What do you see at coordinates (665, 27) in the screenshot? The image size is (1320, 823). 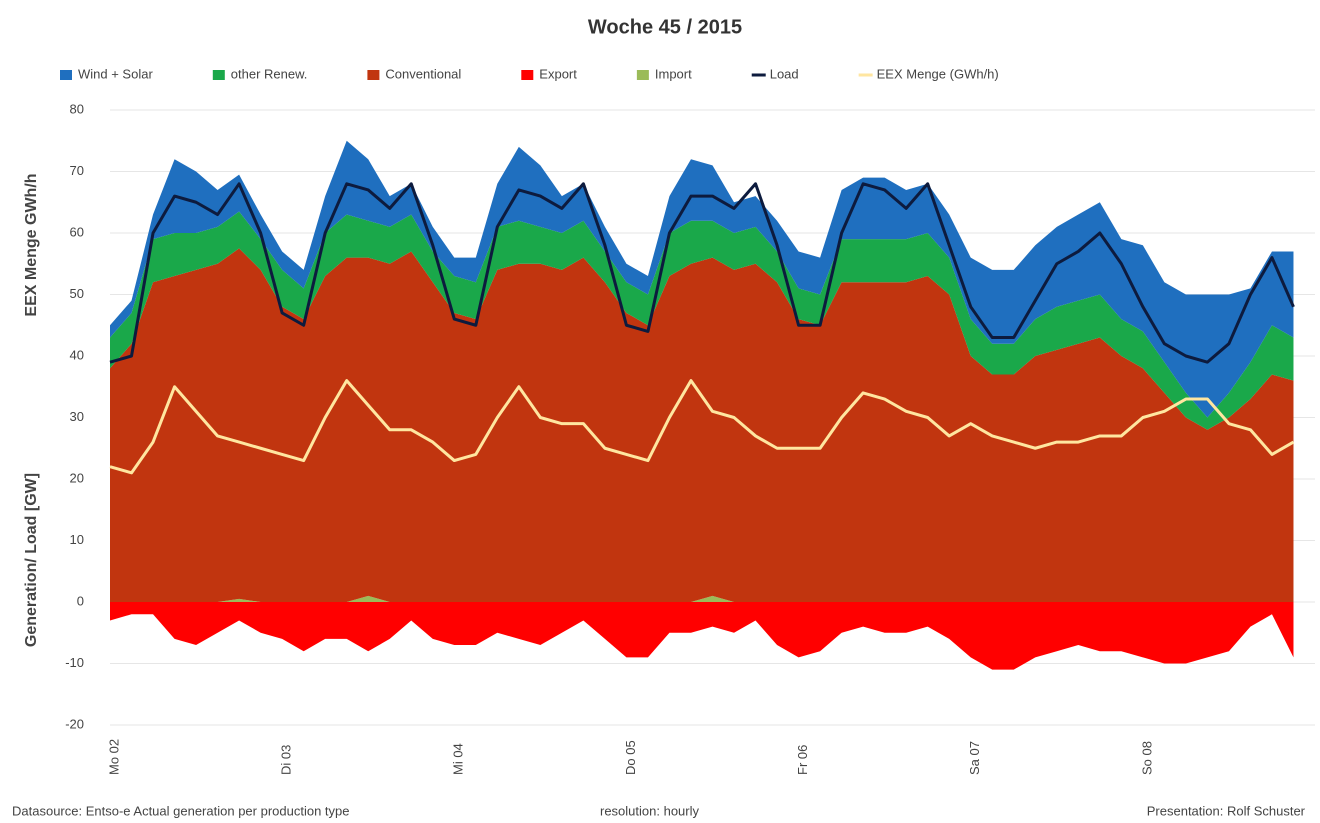 I see `chart-title: Woche 45 / 2015` at bounding box center [665, 27].